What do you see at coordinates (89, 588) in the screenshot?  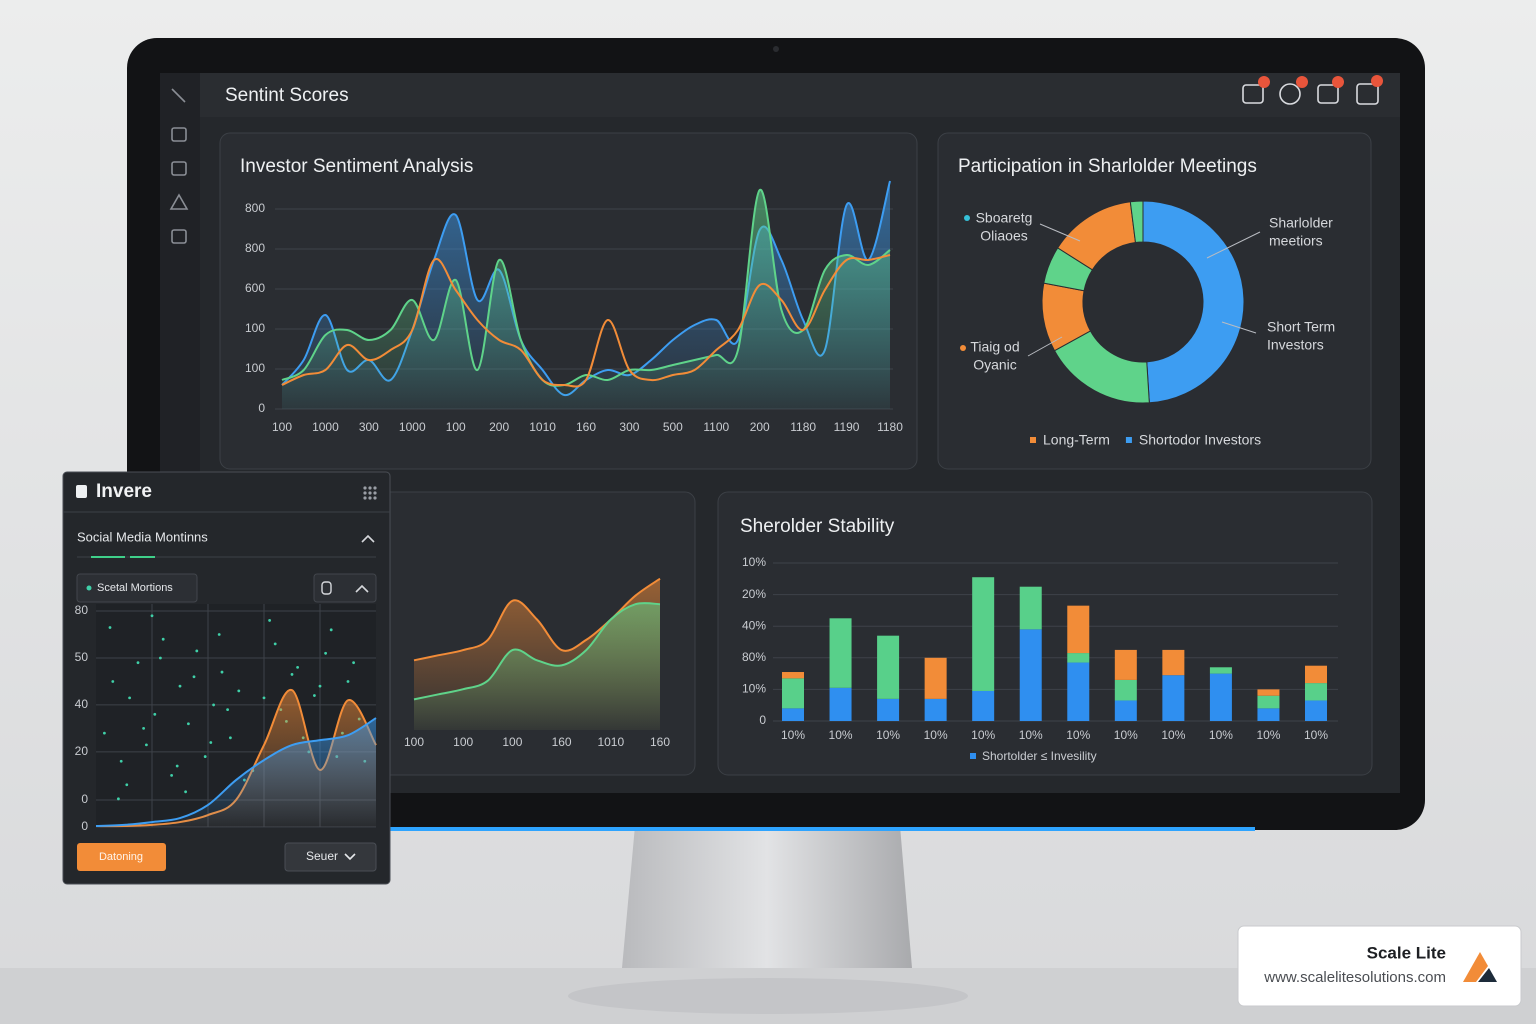 I see `legend-dot` at bounding box center [89, 588].